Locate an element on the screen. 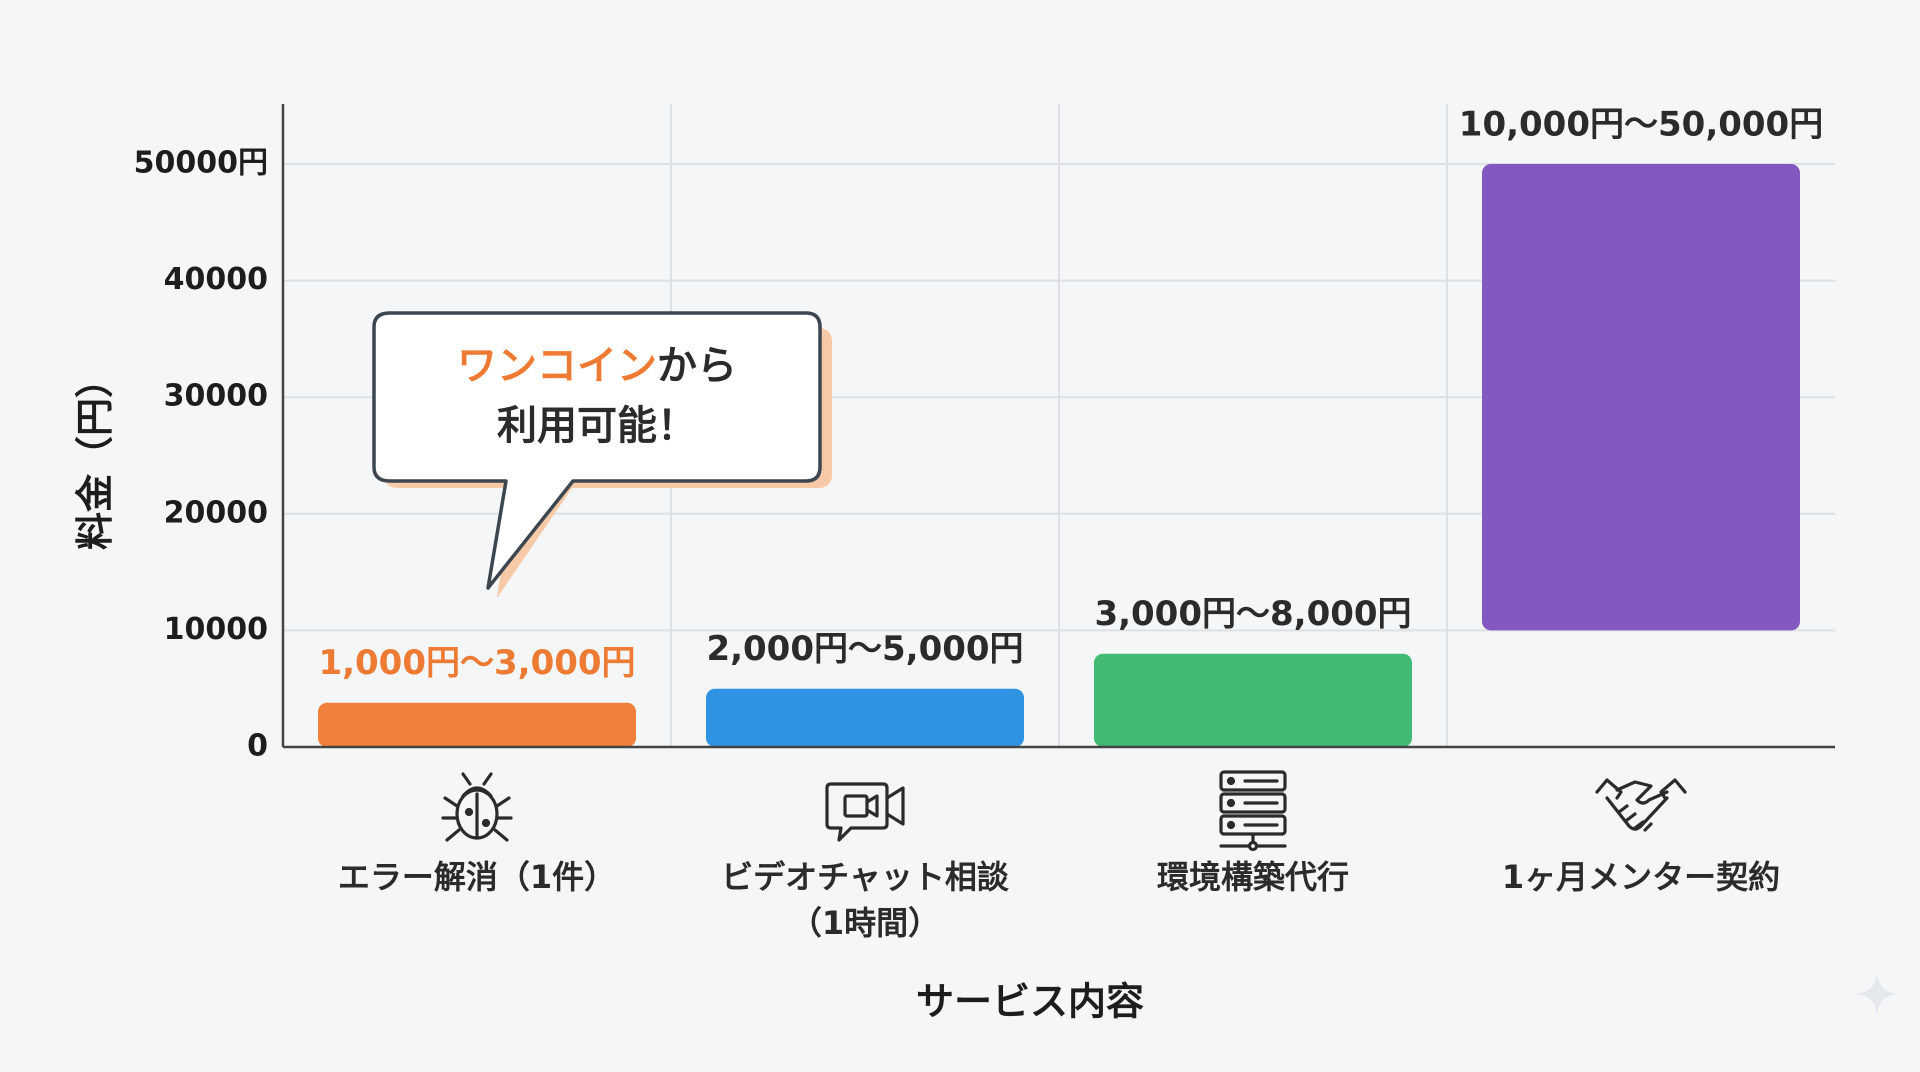 Image resolution: width=1920 pixels, height=1072 pixels. range-label: 1,000円〜3,000円 is located at coordinates (476, 663).